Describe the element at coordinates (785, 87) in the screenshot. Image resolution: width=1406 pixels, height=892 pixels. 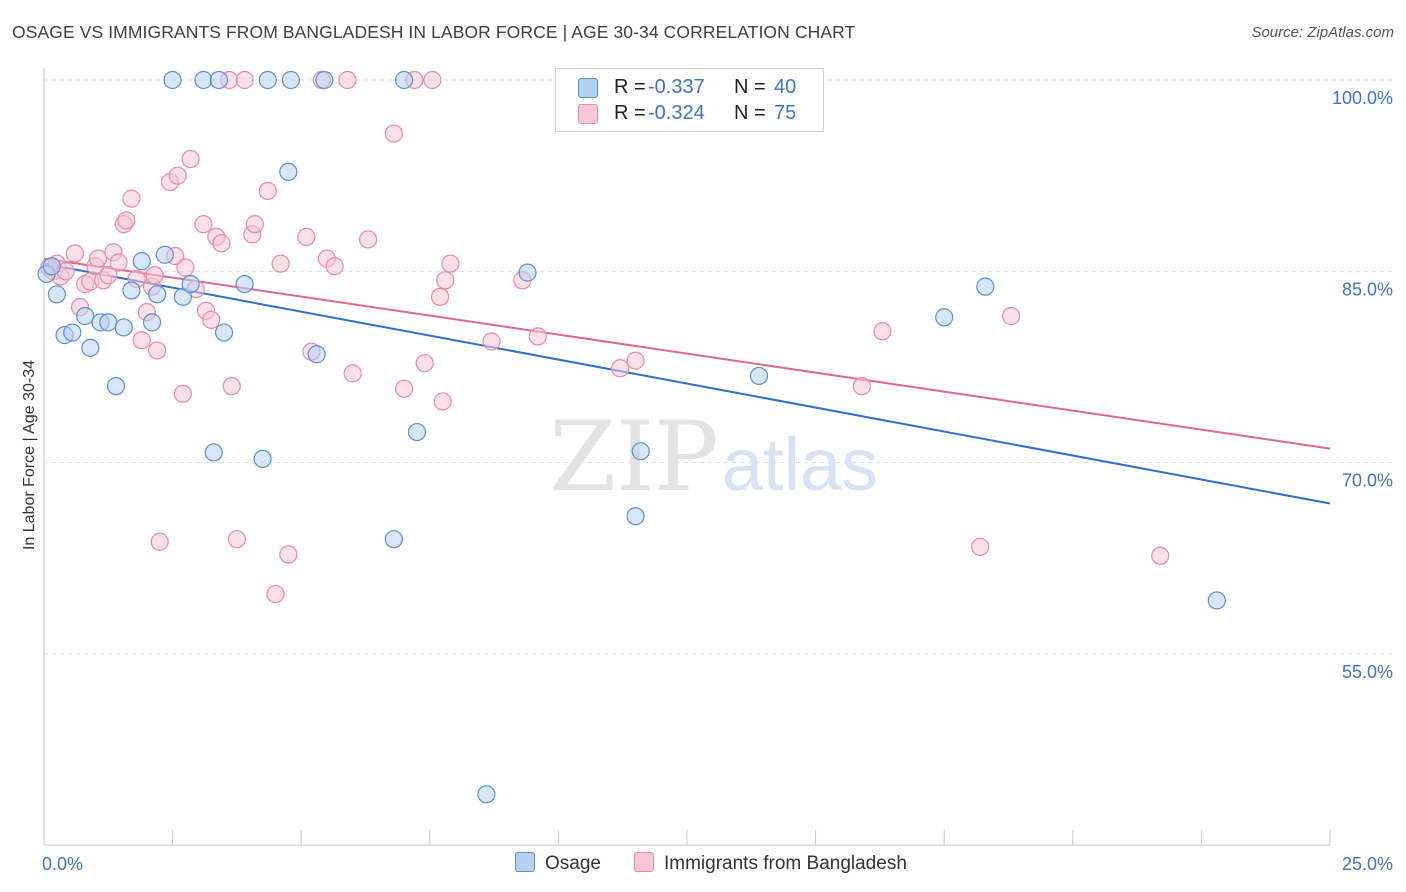
I see `n-value: 40` at that location.